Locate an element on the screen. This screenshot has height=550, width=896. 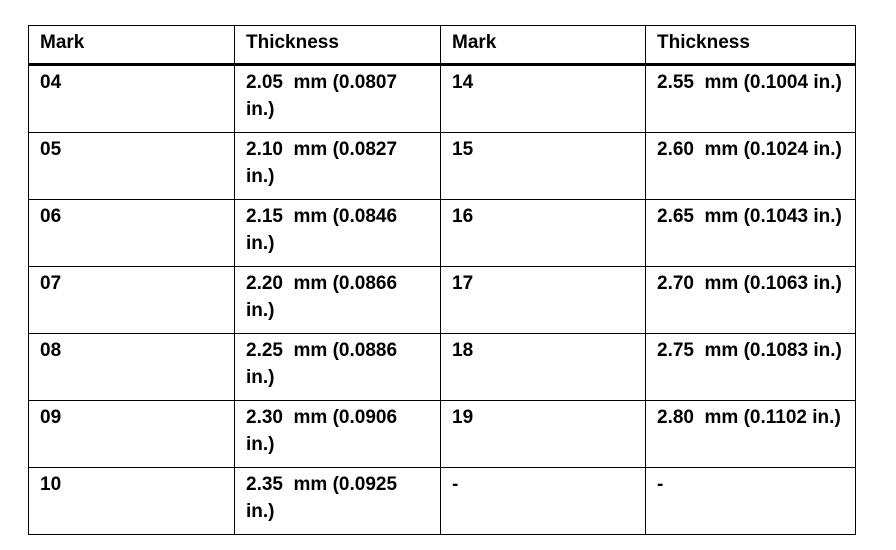
table-row: 10 2.35 mm (0.0925 in.) - - is located at coordinates (442, 501).